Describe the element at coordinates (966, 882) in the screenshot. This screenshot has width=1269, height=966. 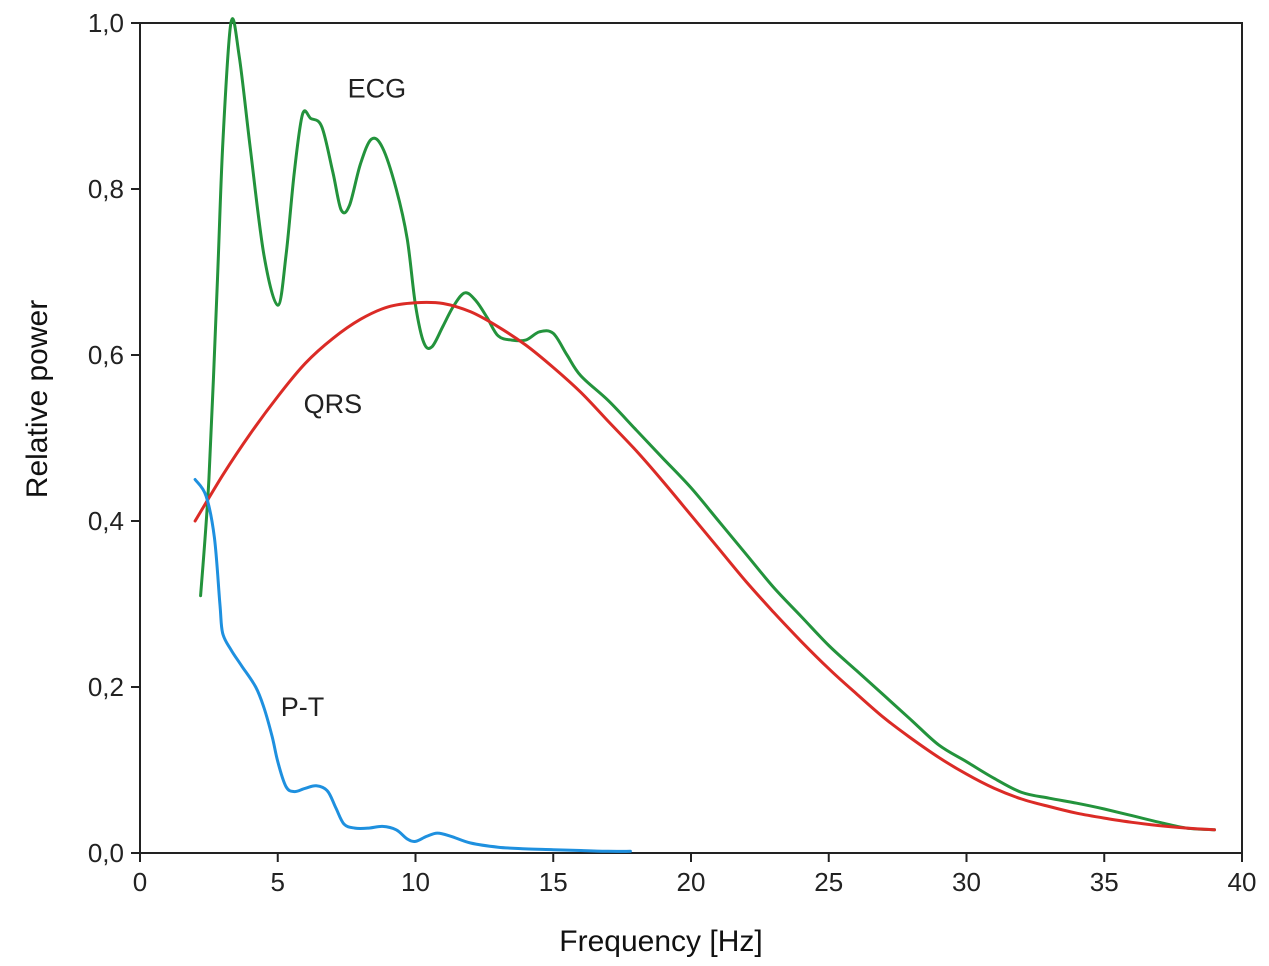
I see `x-tick-label: 30` at that location.